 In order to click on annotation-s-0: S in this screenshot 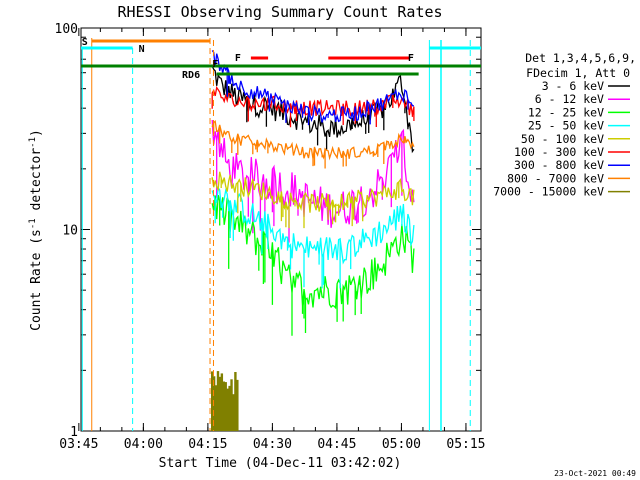, I will do `click(85, 42)`.